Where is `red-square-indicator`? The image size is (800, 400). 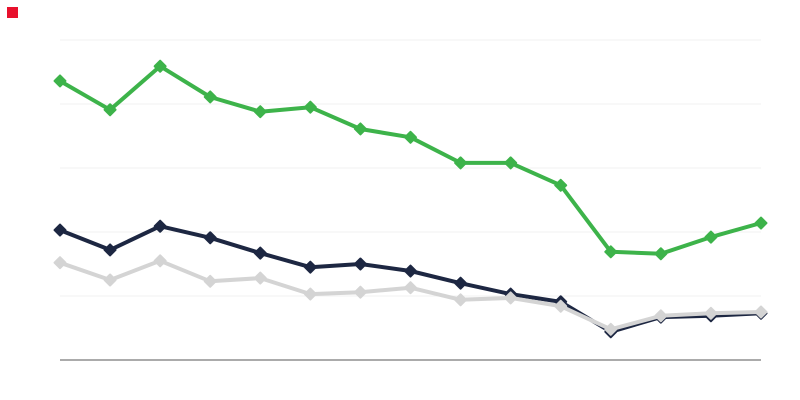 red-square-indicator is located at coordinates (12, 12).